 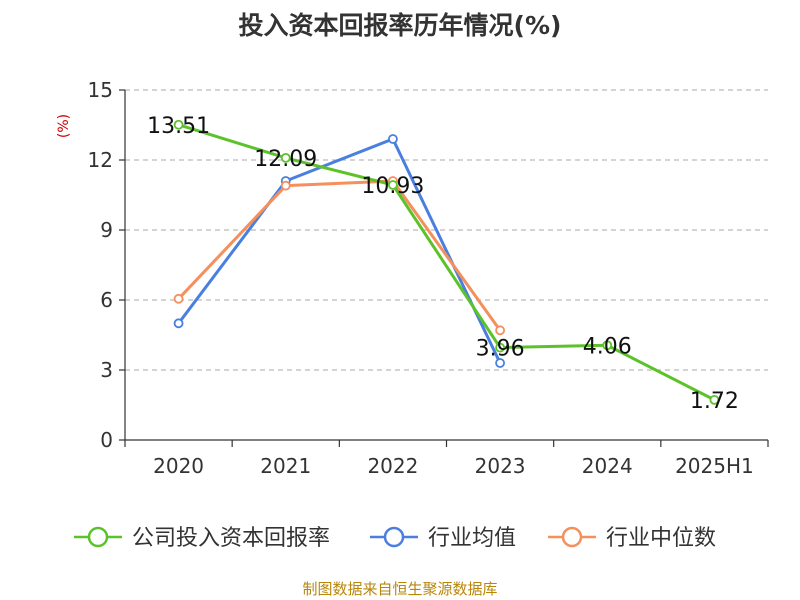 What do you see at coordinates (100, 90) in the screenshot?
I see `y-tick-label: 15` at bounding box center [100, 90].